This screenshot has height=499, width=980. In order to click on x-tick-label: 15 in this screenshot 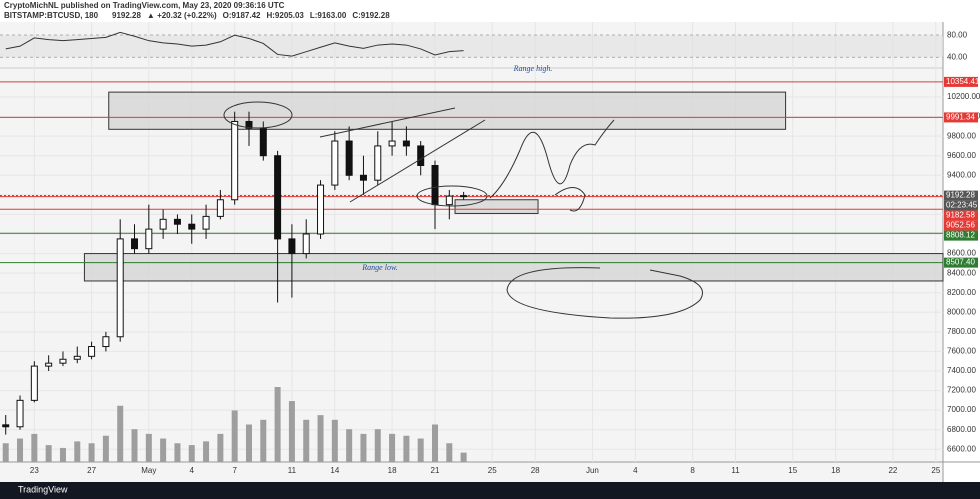, I will do `click(792, 470)`.